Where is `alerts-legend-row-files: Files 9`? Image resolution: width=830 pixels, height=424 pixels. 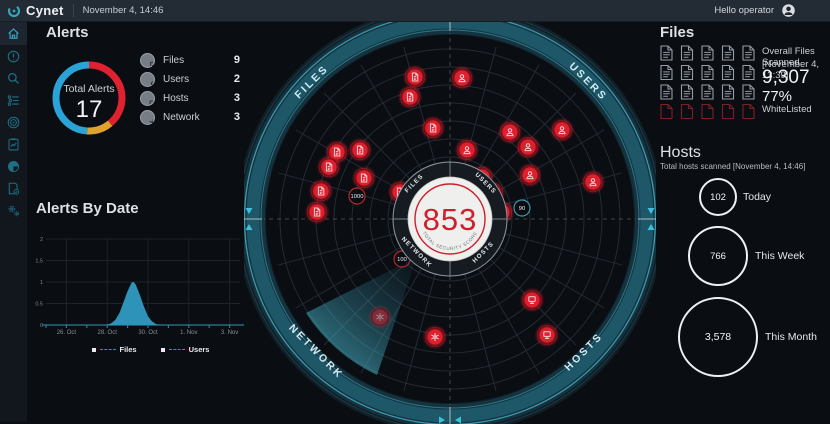
alerts-legend-row-files: Files 9 is located at coordinates (190, 60).